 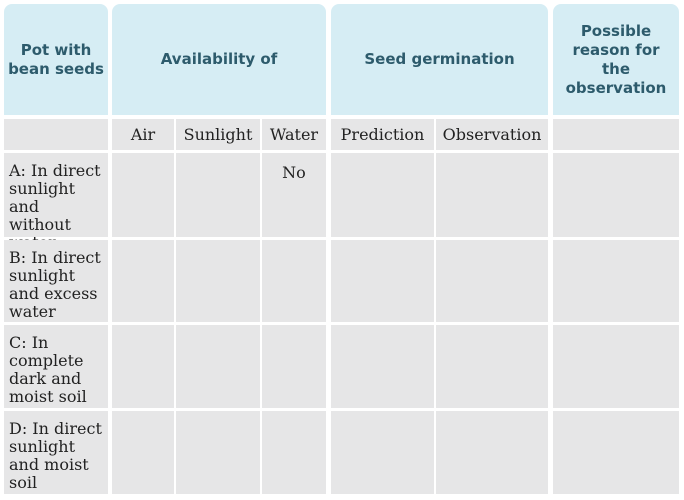 What do you see at coordinates (294, 134) in the screenshot?
I see `sub-header: Water` at bounding box center [294, 134].